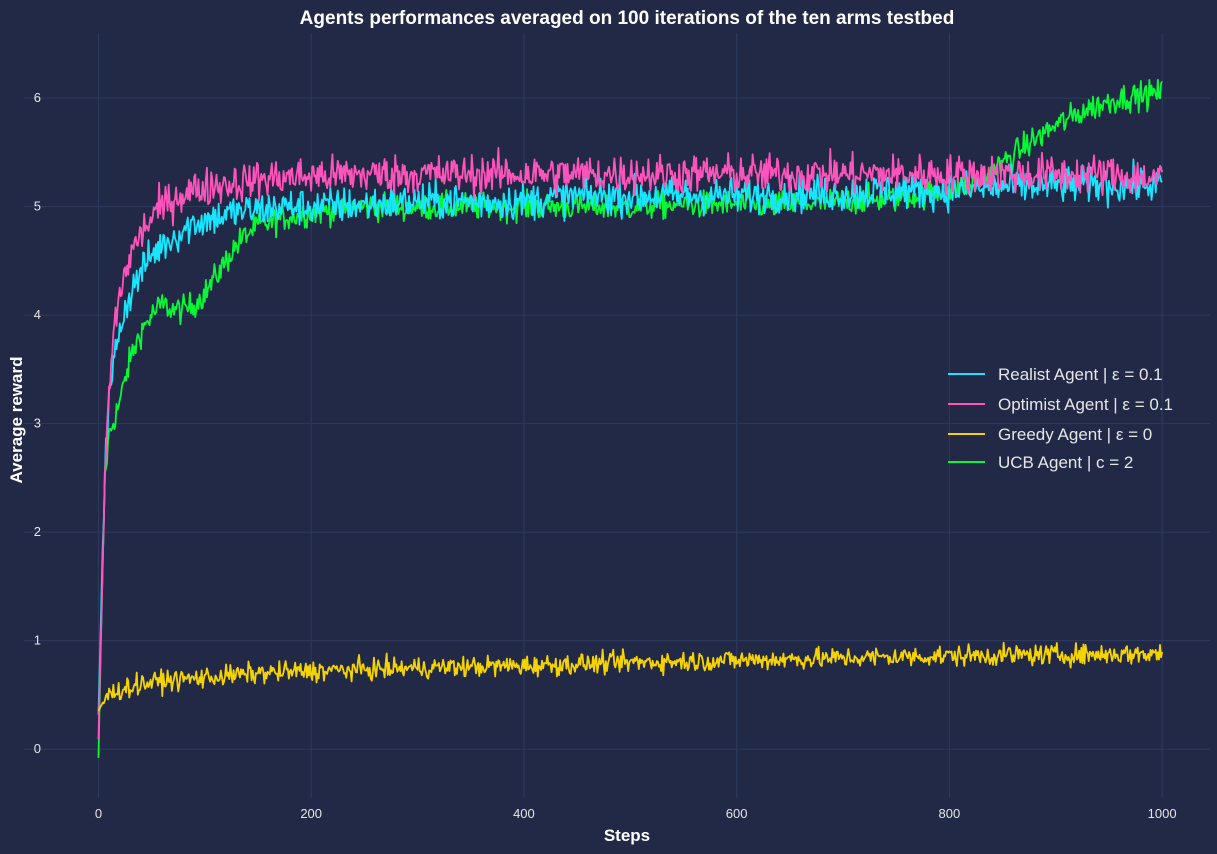  What do you see at coordinates (1075, 434) in the screenshot?
I see `legend-entry: Greedy Agent | ε = 0` at bounding box center [1075, 434].